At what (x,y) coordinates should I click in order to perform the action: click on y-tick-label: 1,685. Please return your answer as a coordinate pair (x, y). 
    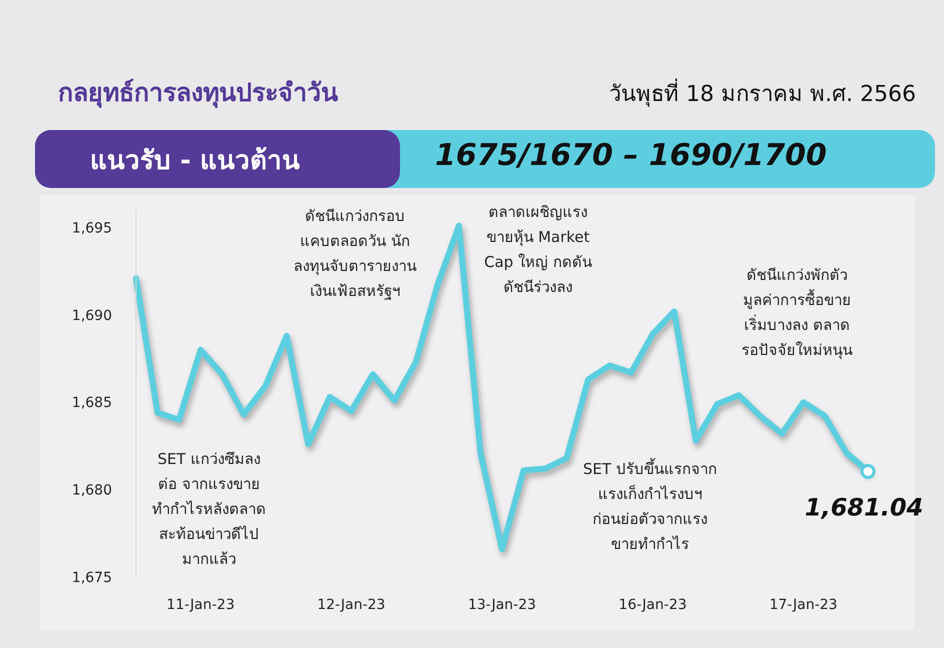
    Looking at the image, I should click on (92, 403).